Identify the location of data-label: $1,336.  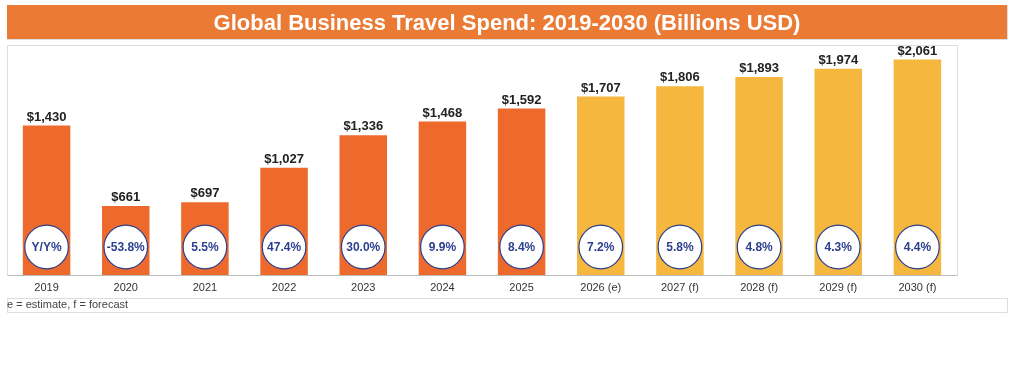
(363, 126).